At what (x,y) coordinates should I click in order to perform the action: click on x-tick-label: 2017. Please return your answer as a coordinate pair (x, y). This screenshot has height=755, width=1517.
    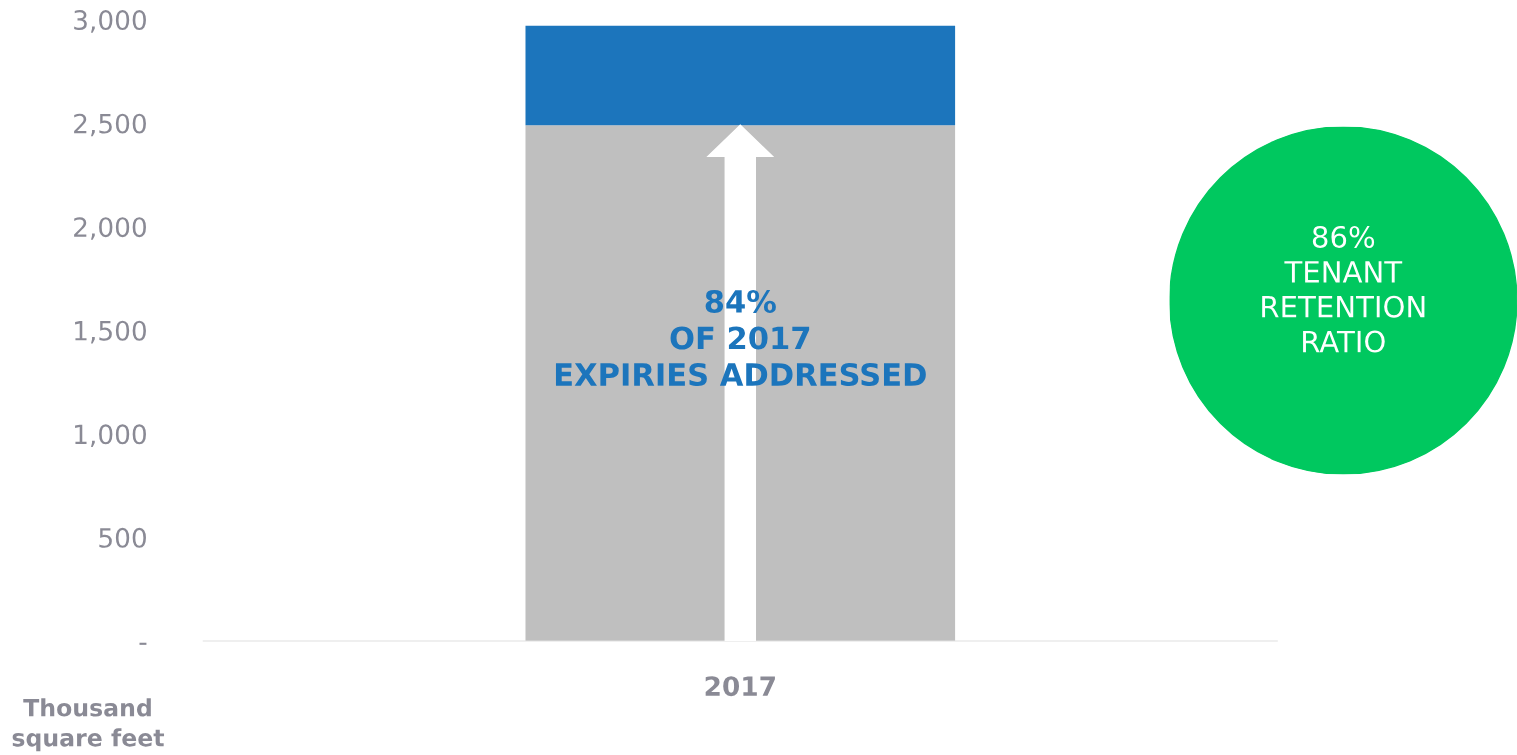
    Looking at the image, I should click on (740, 686).